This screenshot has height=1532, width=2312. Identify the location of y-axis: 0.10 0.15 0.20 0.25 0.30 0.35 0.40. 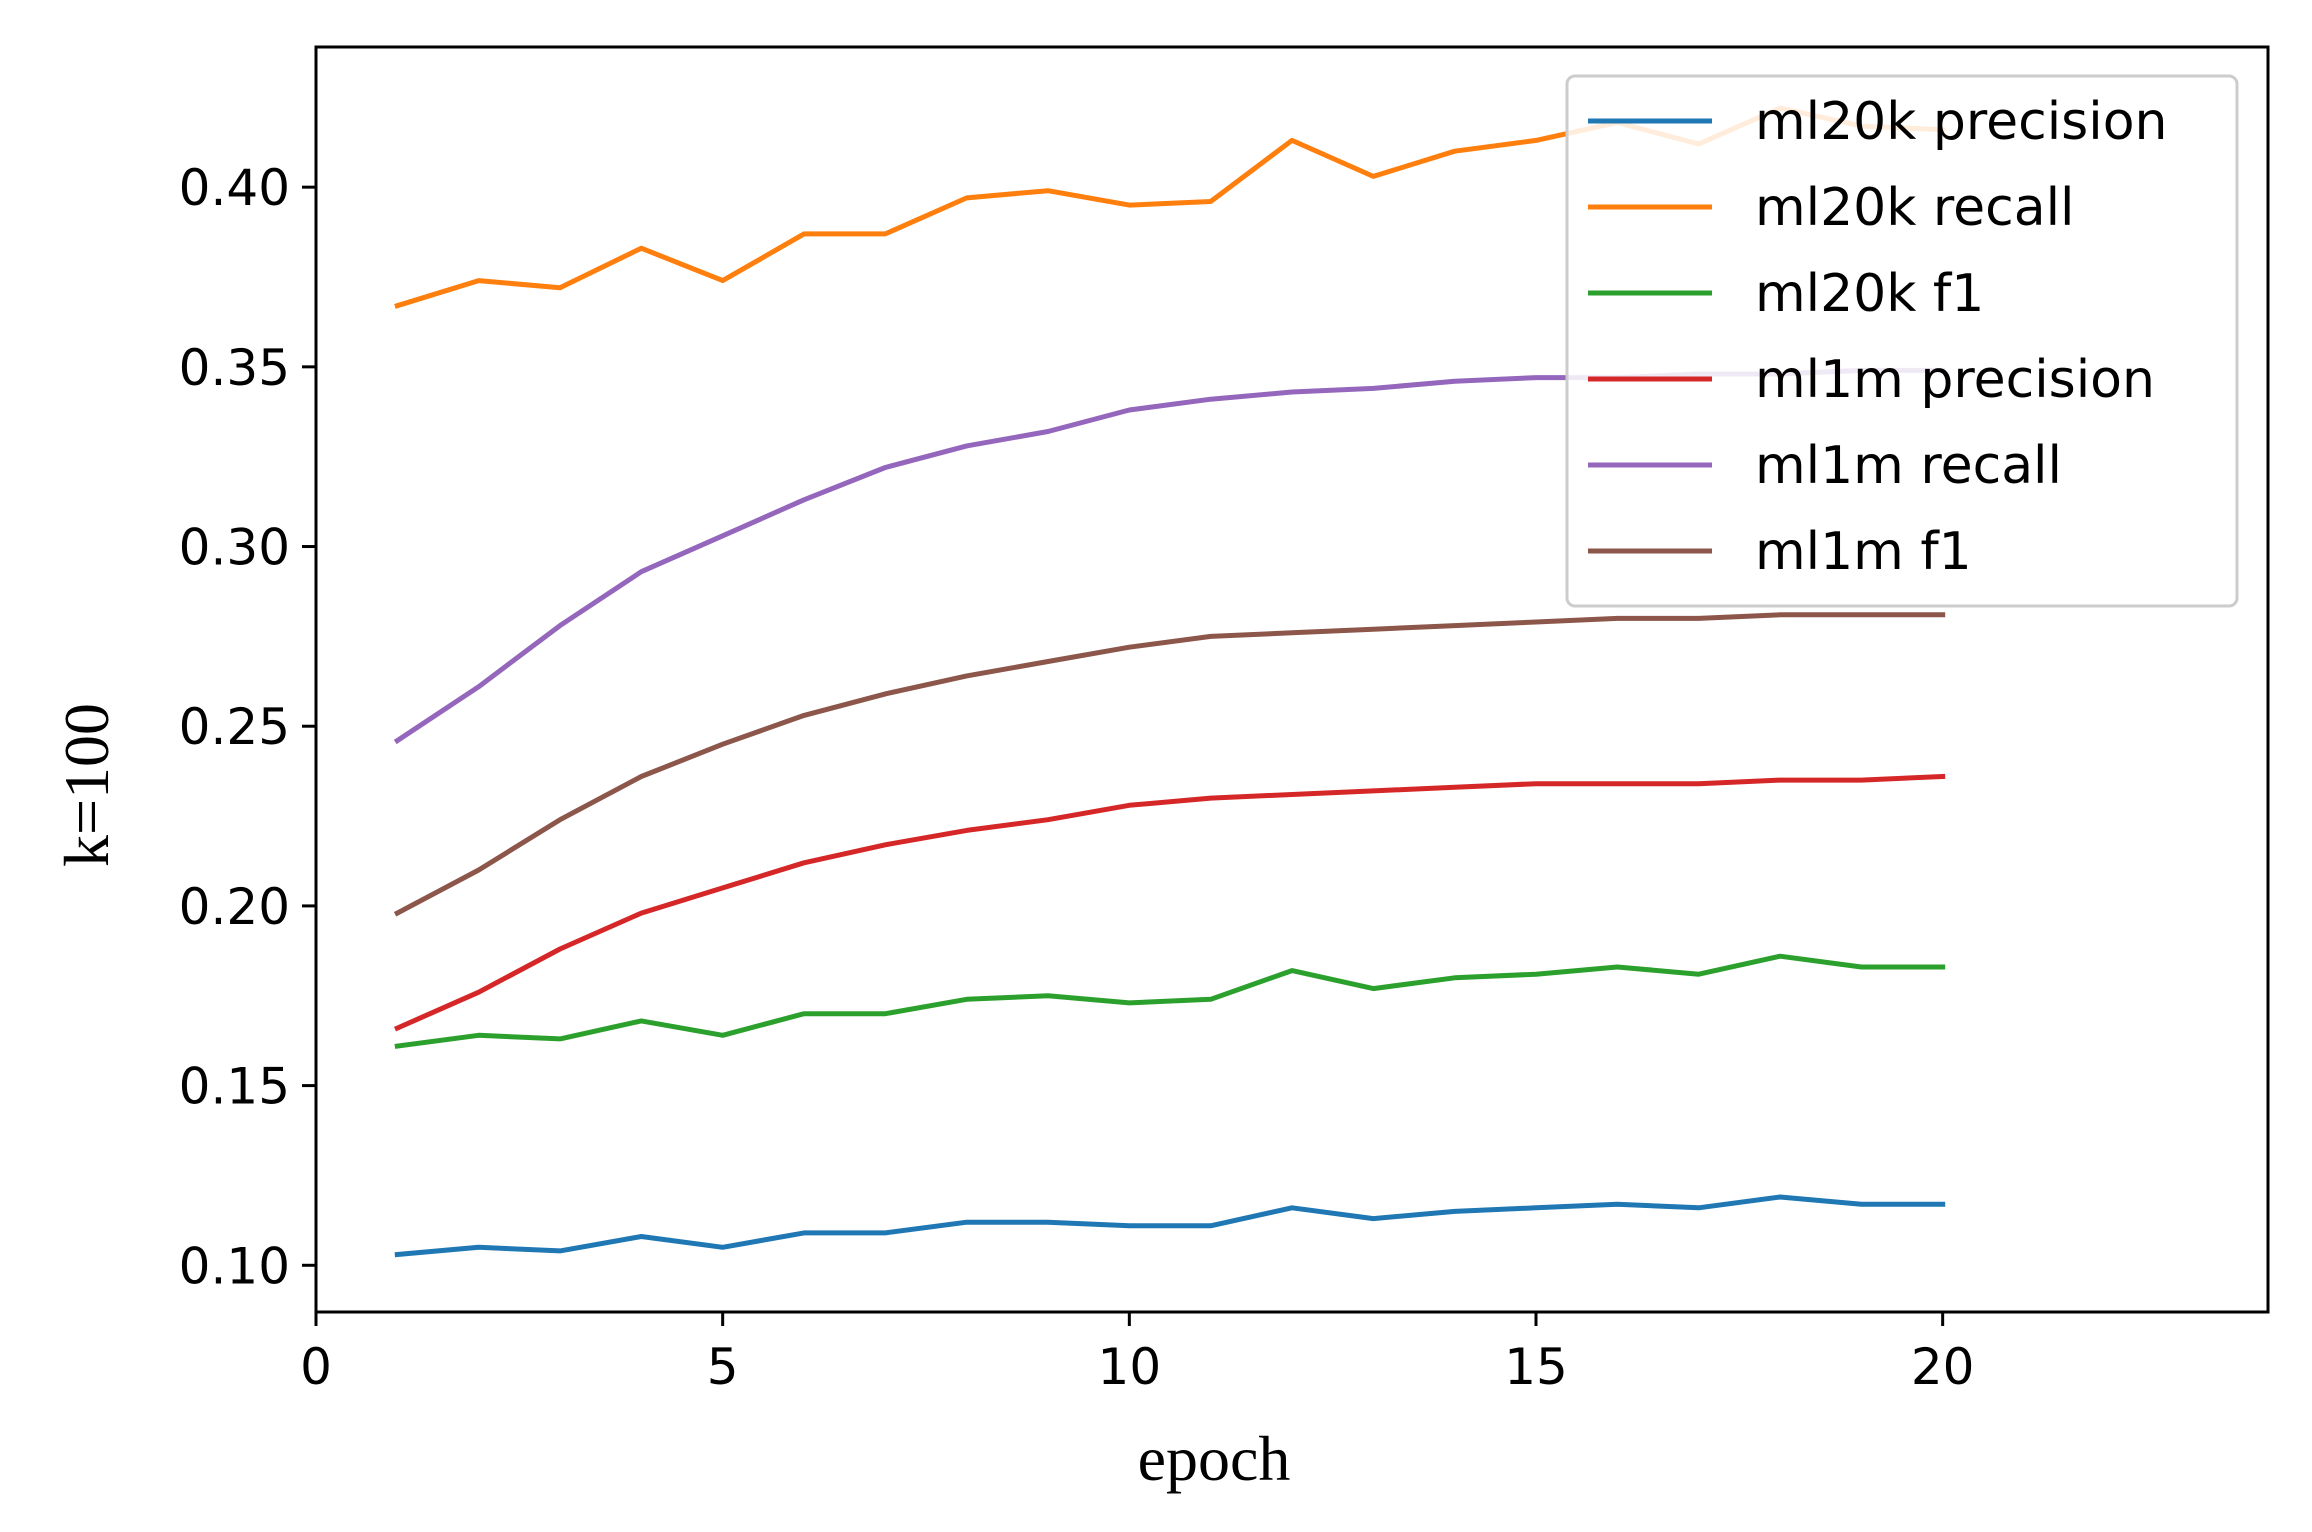
(247, 727).